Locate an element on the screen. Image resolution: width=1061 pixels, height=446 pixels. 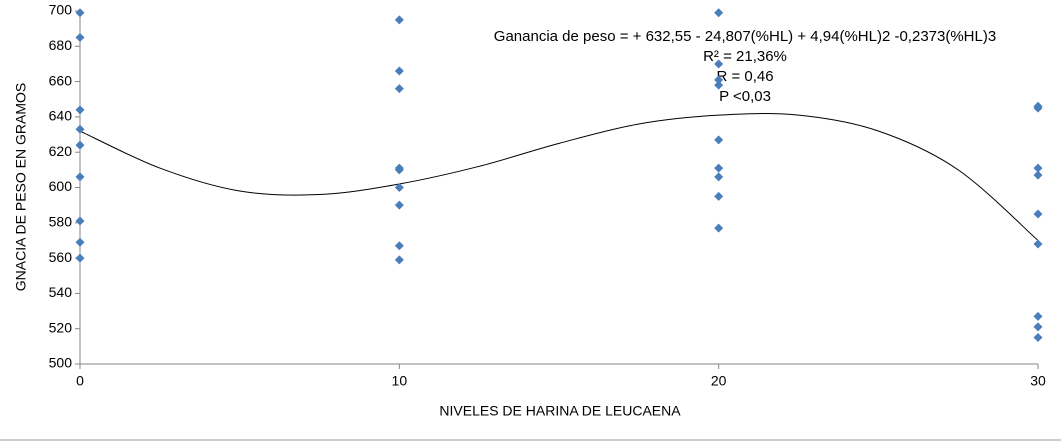
x-tick-label: 10 is located at coordinates (400, 381).